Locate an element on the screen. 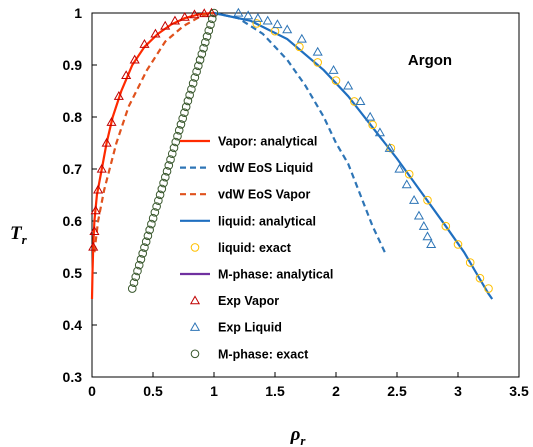 The image size is (533, 447). legend-label: vdW EoS Vapor is located at coordinates (264, 195).